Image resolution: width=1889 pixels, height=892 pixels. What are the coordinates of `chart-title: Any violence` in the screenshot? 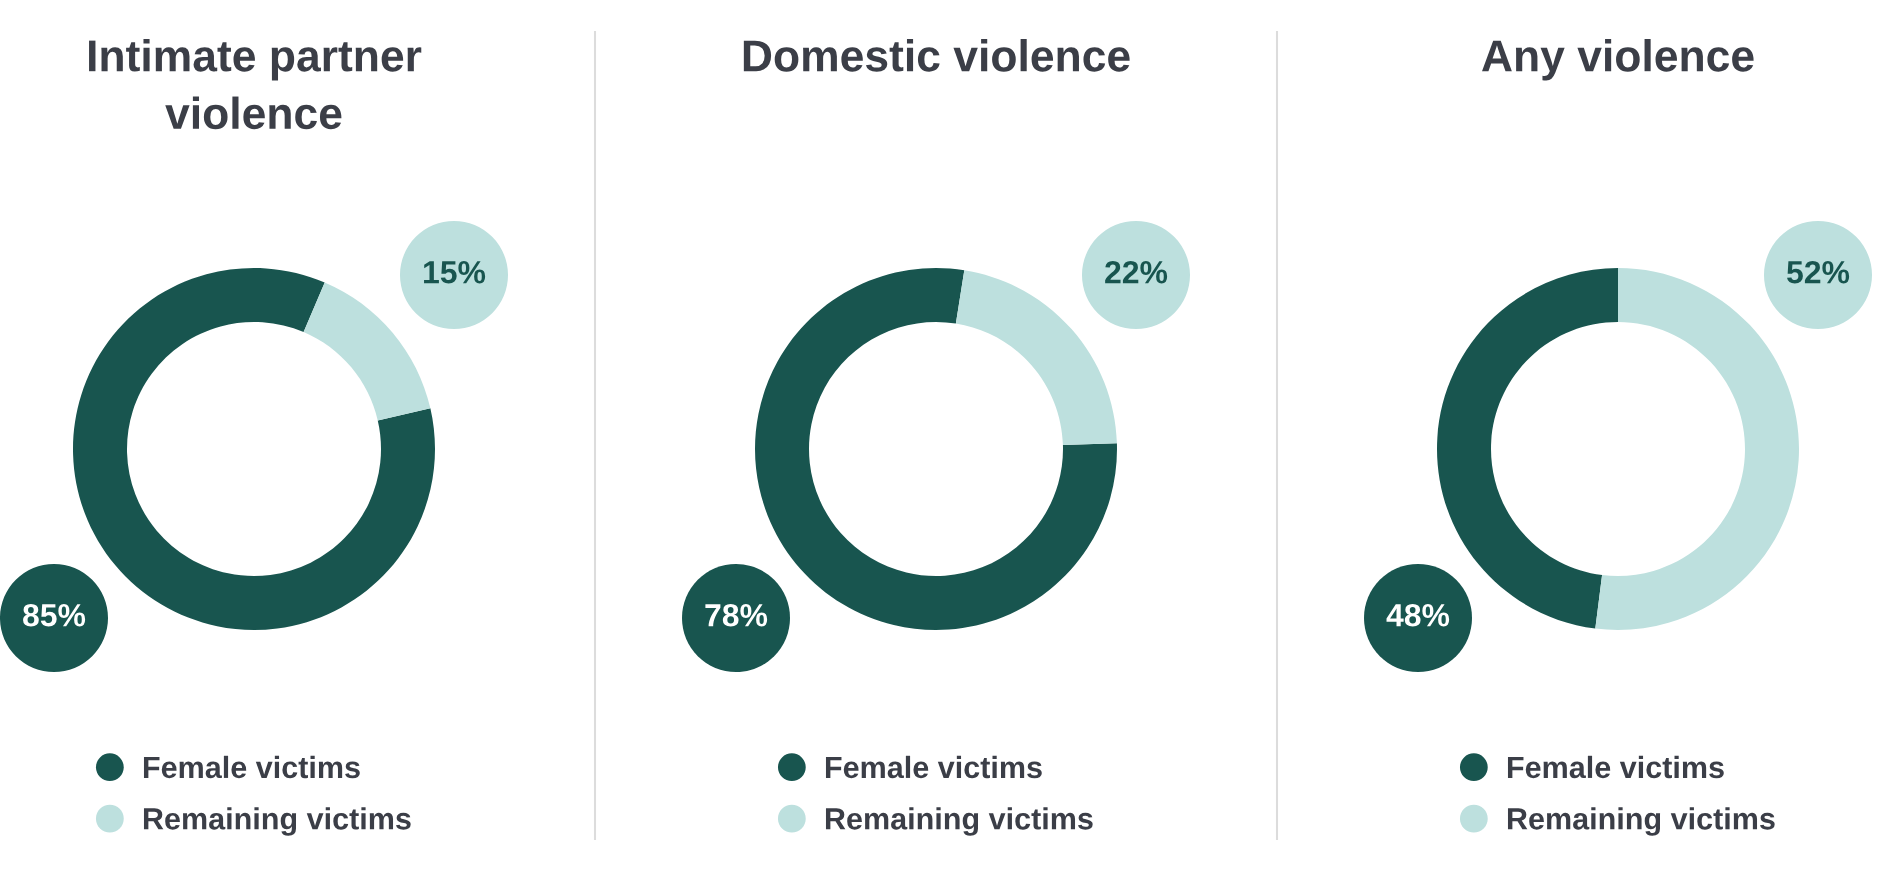 It's located at (1618, 60).